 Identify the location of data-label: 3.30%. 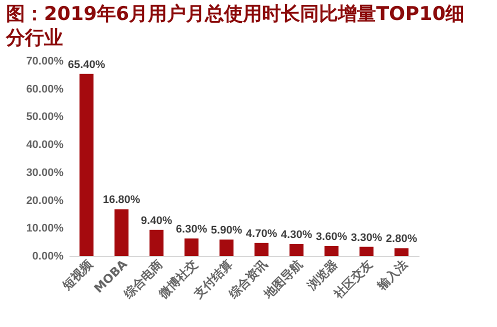
(366, 238).